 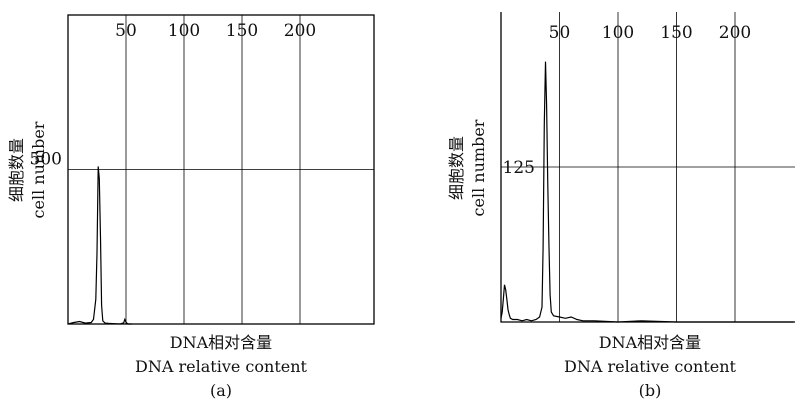 What do you see at coordinates (126, 31) in the screenshot?
I see `x-tick-label-a-50: 50` at bounding box center [126, 31].